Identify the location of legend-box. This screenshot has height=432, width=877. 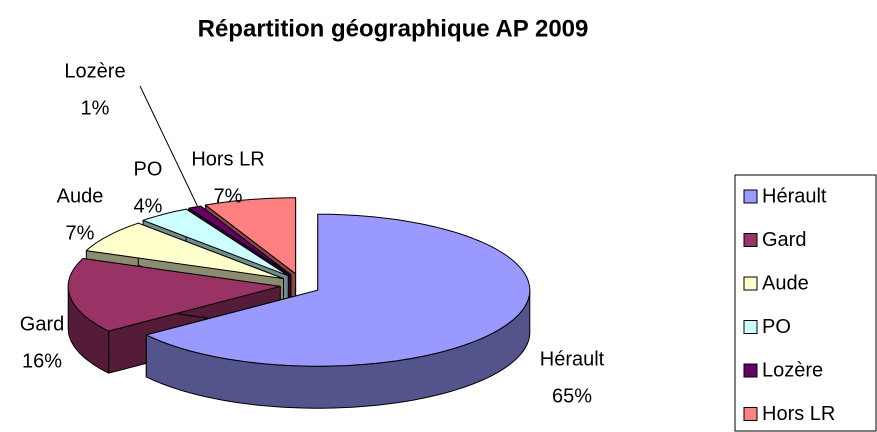
(805, 303).